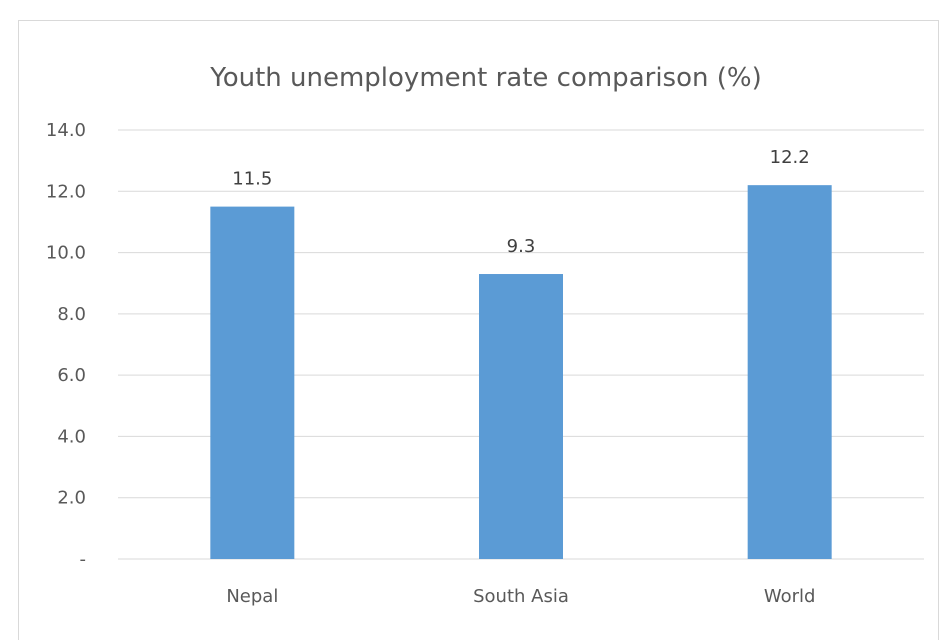  Describe the element at coordinates (790, 596) in the screenshot. I see `x-category-label: World` at that location.